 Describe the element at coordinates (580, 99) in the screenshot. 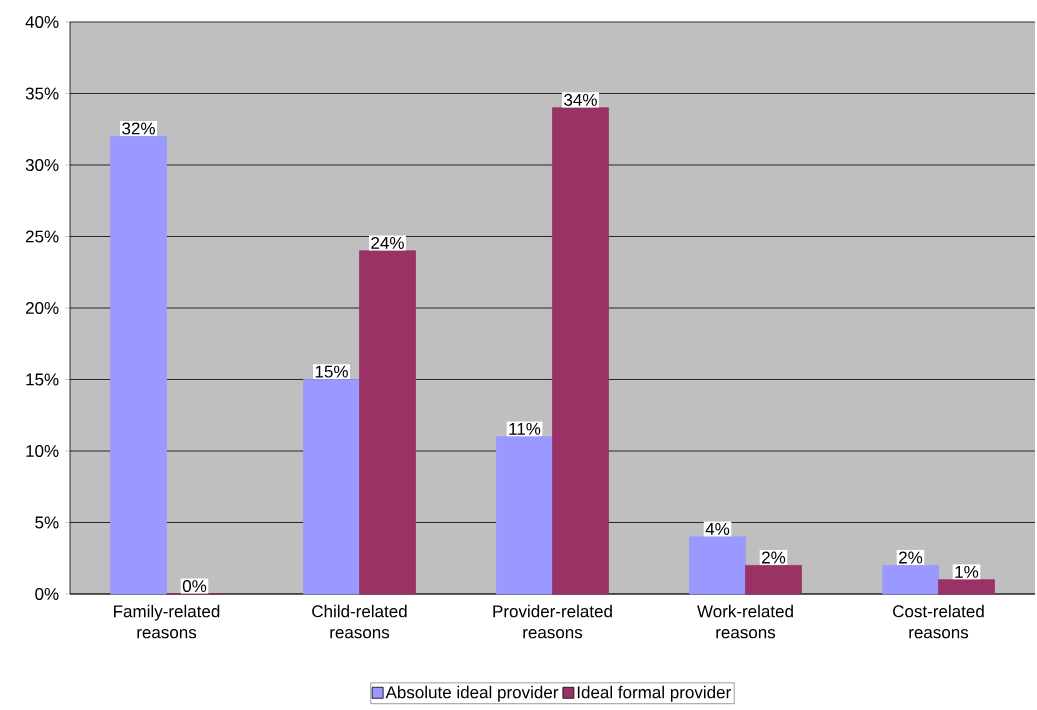

I see `data-label: 34%` at that location.